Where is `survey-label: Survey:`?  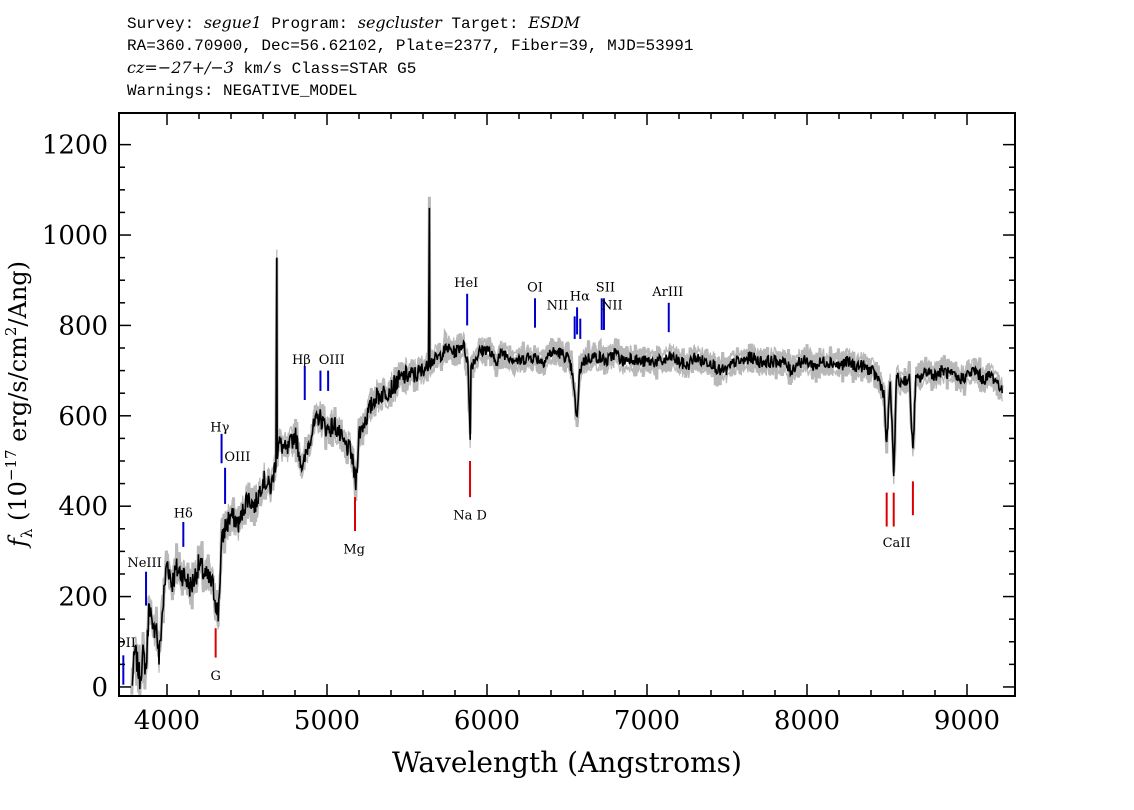
survey-label: Survey: is located at coordinates (161, 24).